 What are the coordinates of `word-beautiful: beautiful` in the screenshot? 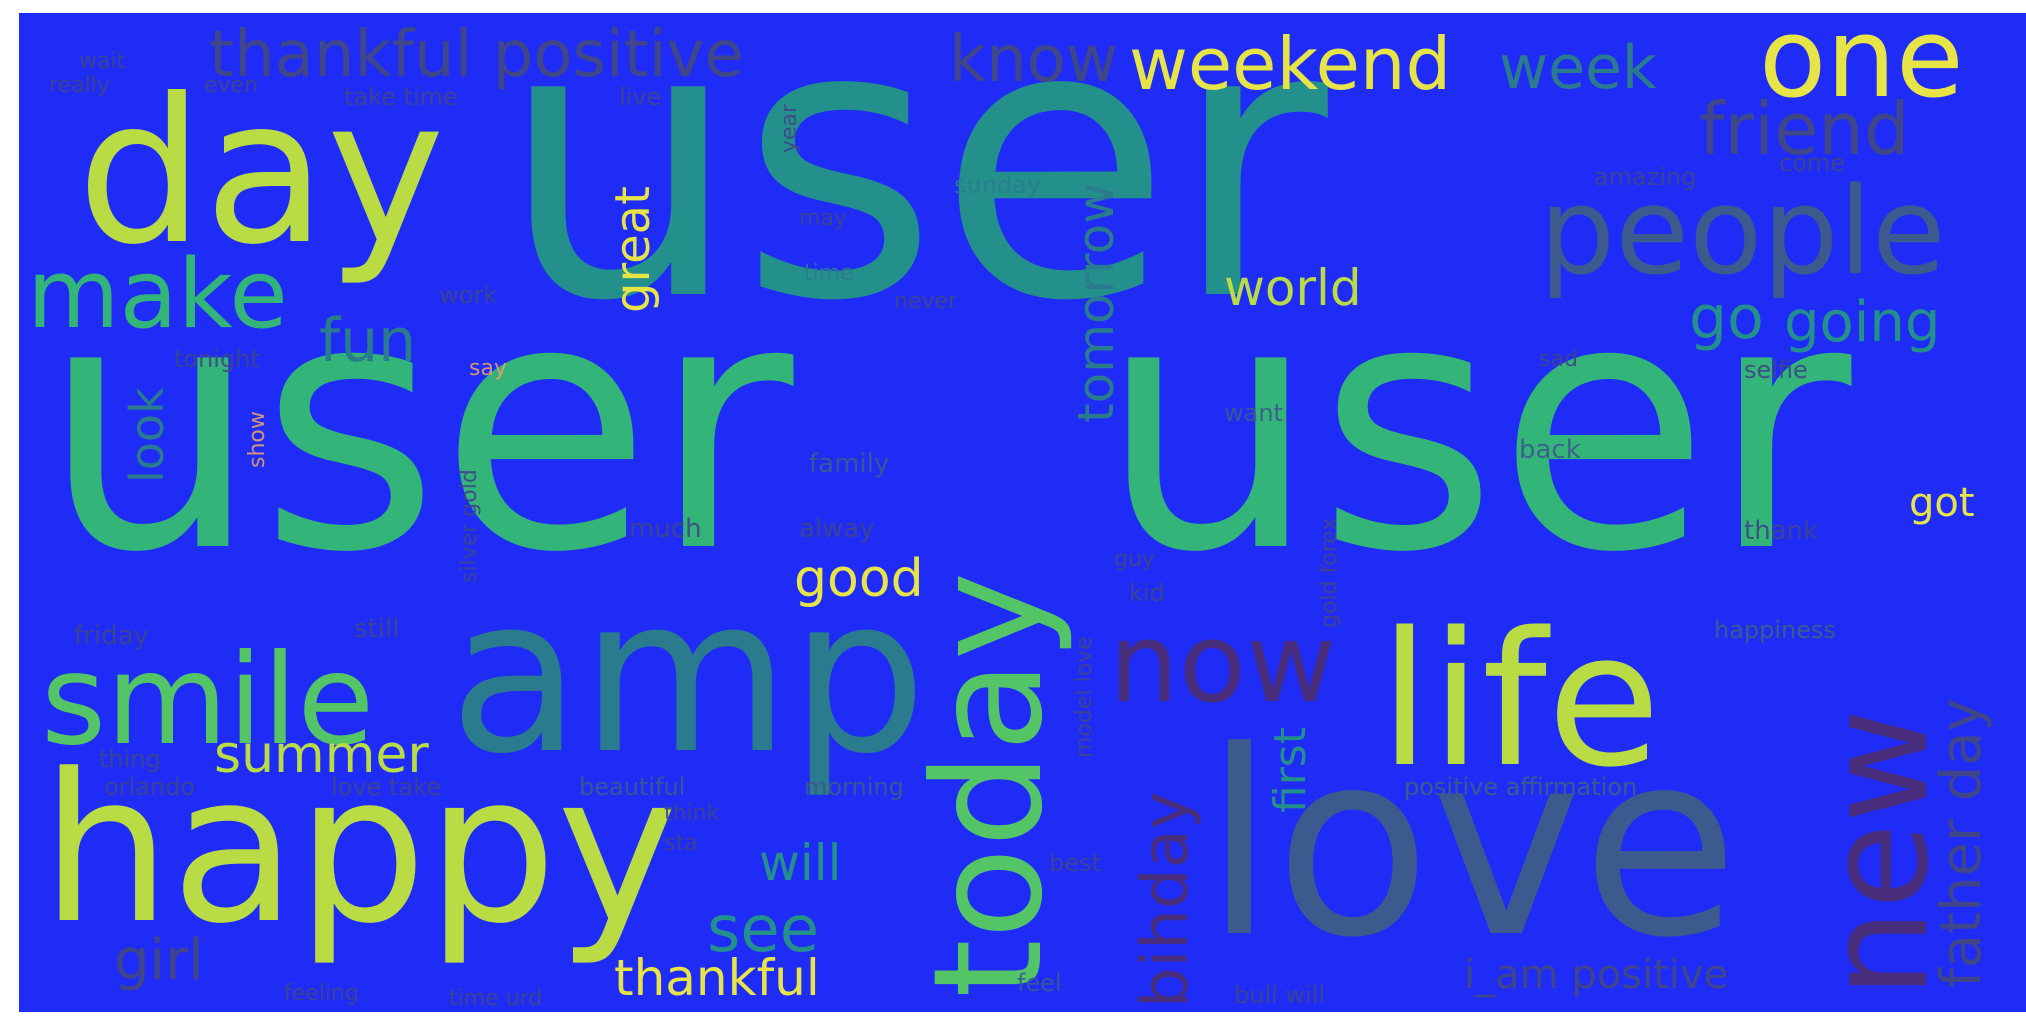 It's located at (632, 787).